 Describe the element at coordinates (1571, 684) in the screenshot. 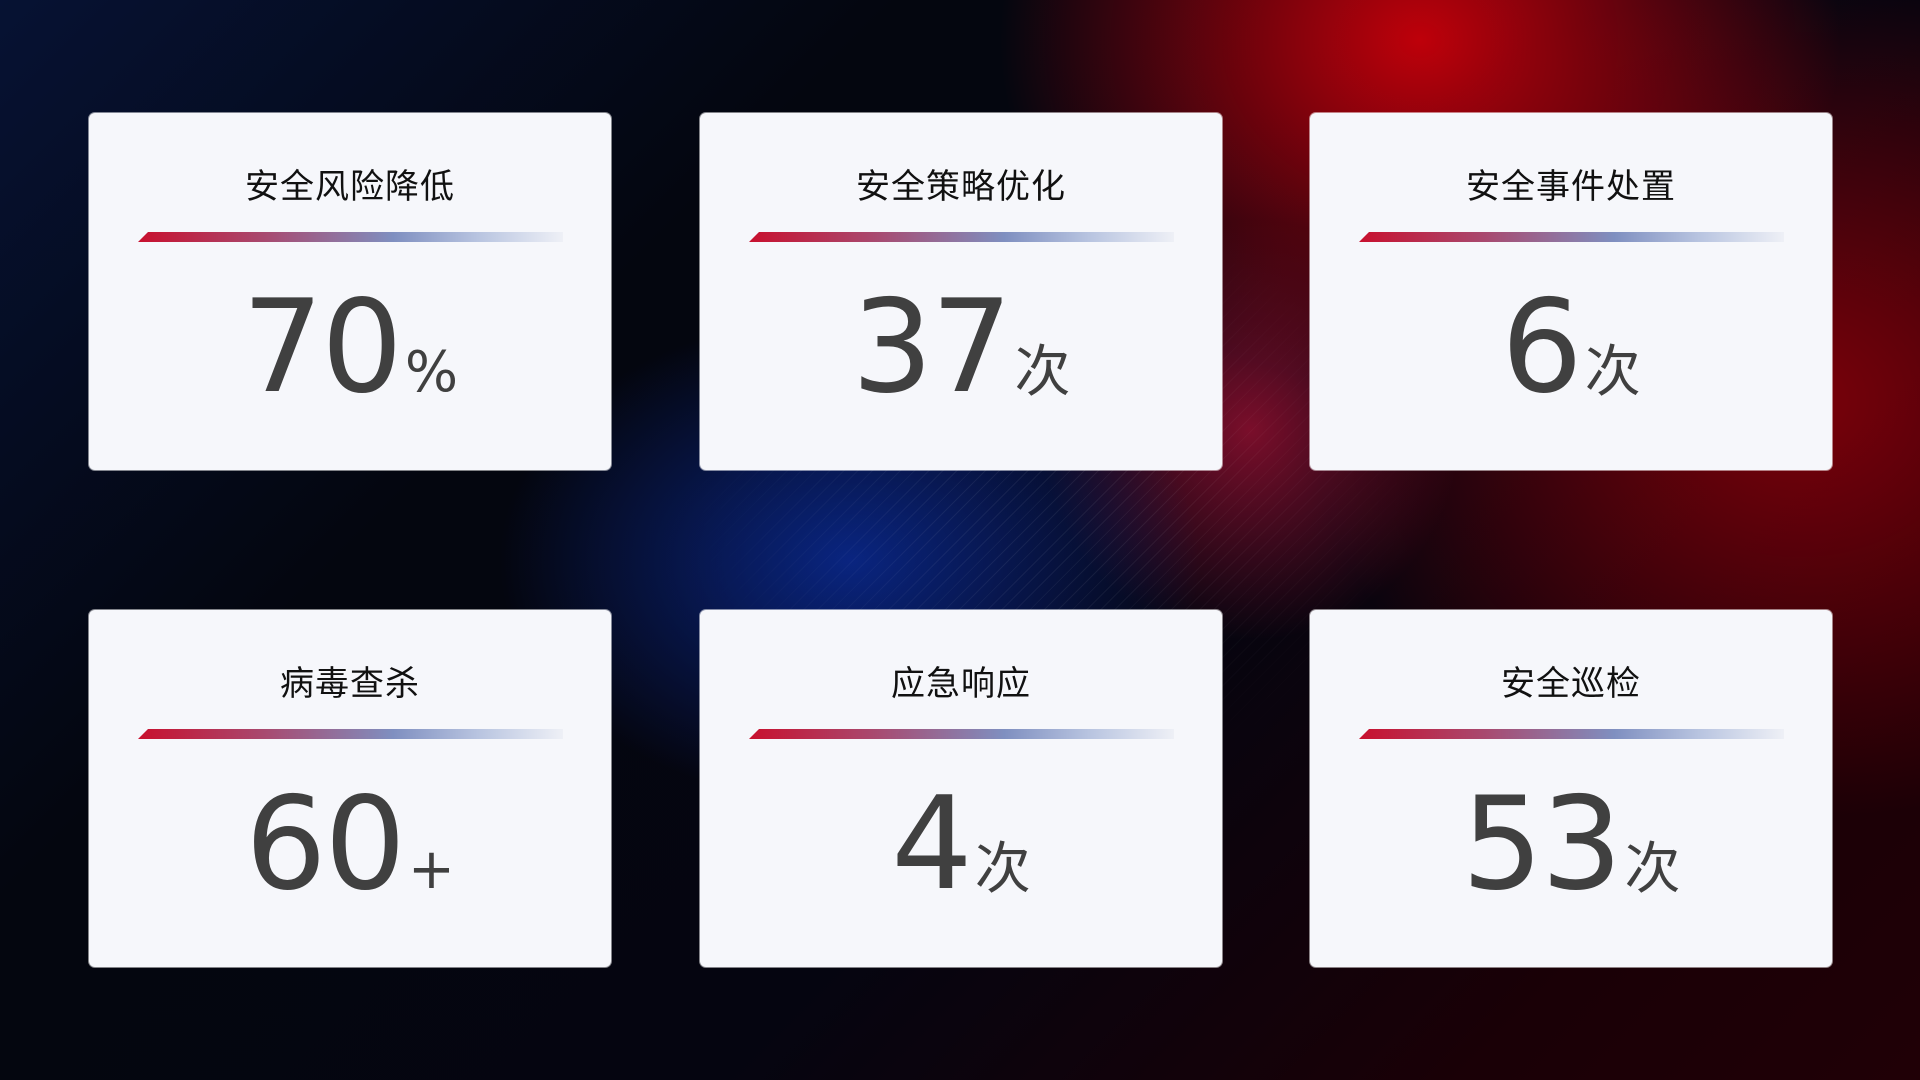

I see `card-title: 安全巡检` at that location.